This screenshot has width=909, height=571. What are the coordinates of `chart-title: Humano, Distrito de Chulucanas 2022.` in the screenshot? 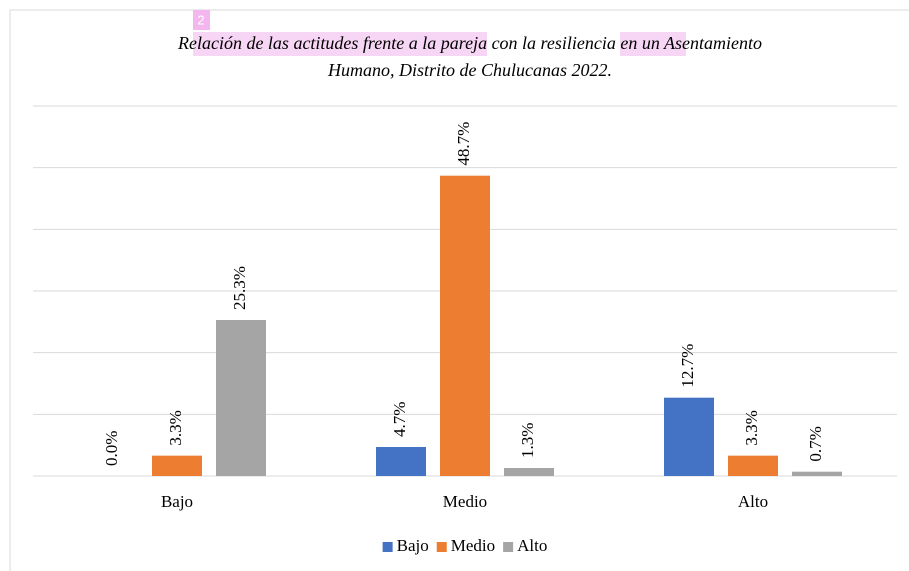 It's located at (469, 70).